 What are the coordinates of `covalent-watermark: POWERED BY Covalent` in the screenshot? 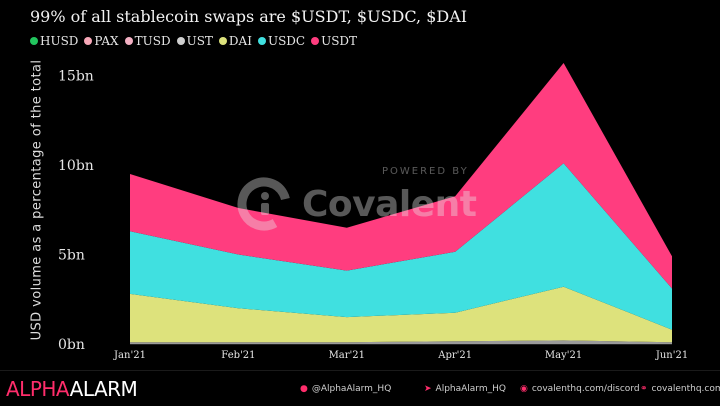 It's located at (361, 201).